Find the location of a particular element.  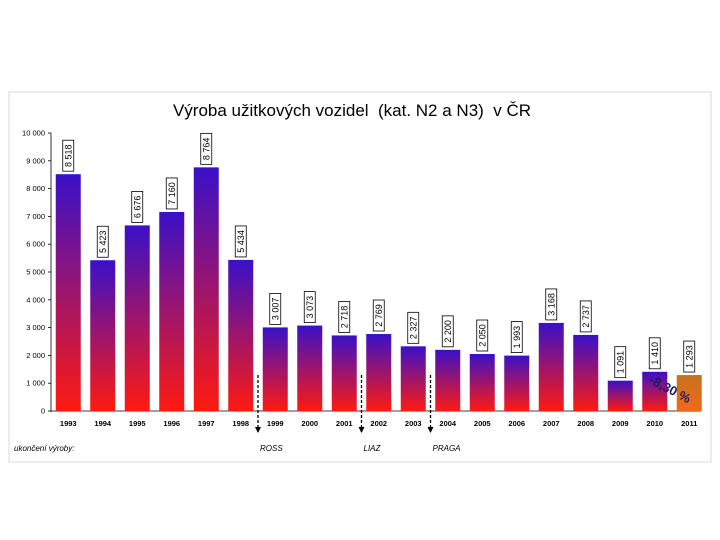

chart-title-main: Výroba užitkových vozidel is located at coordinates (271, 110).